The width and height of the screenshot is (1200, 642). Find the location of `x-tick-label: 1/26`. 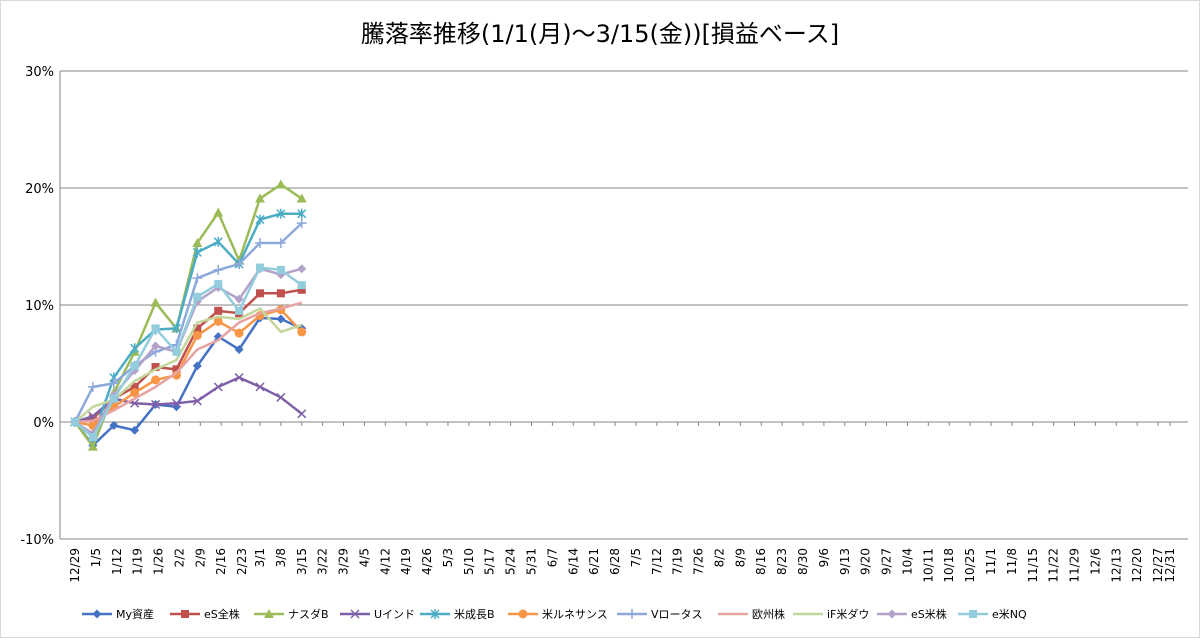

x-tick-label: 1/26 is located at coordinates (159, 561).